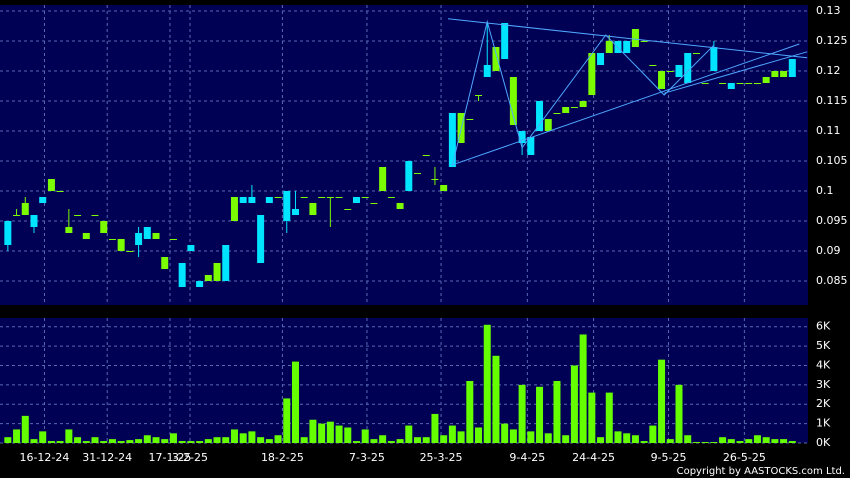 The height and width of the screenshot is (478, 850). What do you see at coordinates (823, 423) in the screenshot?
I see `y-tick-label: 1K` at bounding box center [823, 423].